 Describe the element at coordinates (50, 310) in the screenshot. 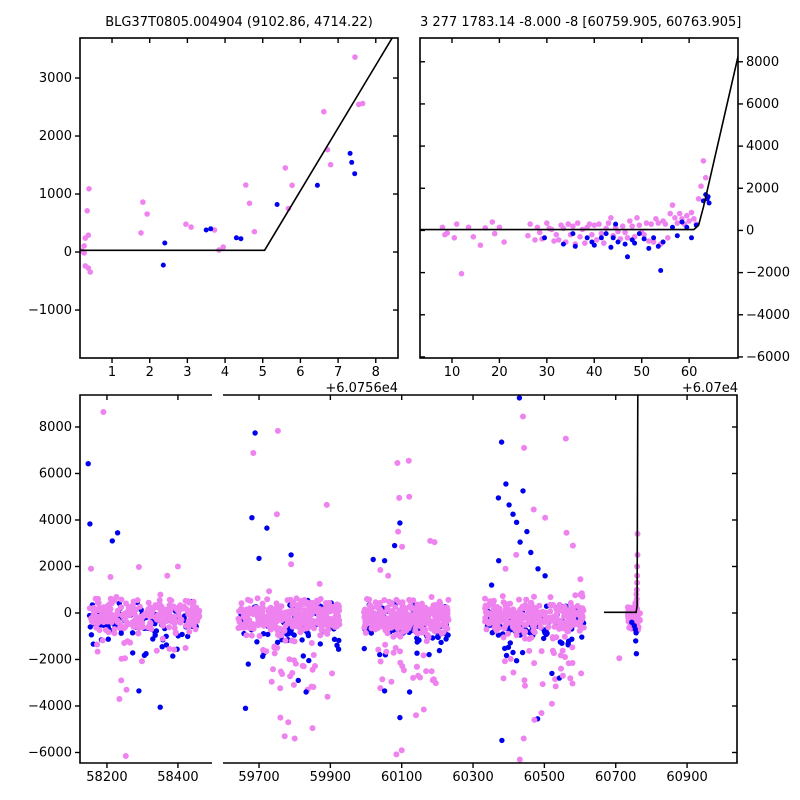

I see `y-tick-label: −1000` at that location.